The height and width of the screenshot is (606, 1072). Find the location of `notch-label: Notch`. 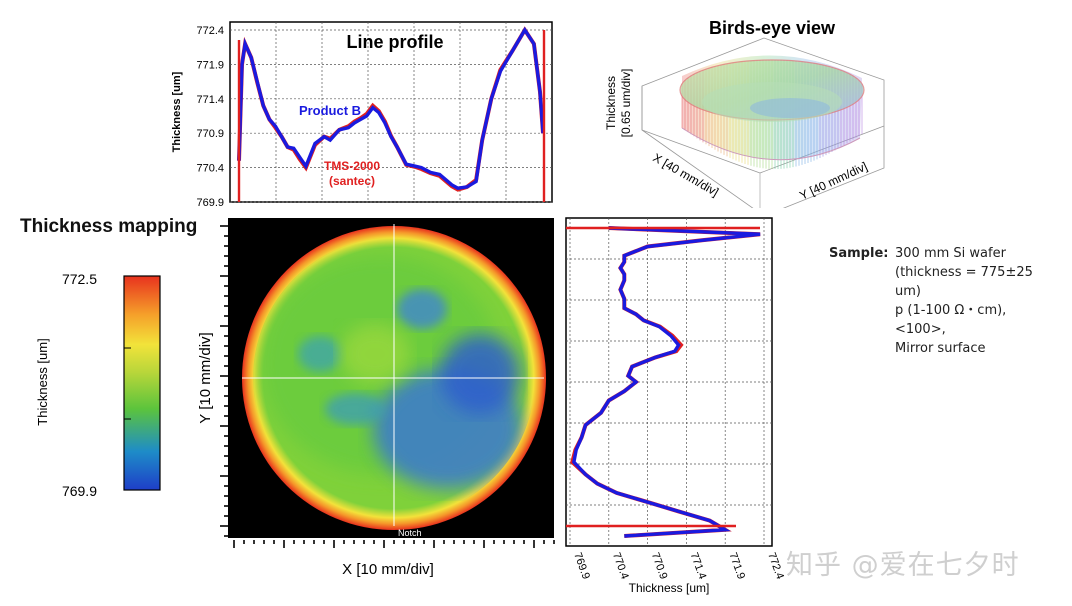

notch-label: Notch is located at coordinates (410, 533).